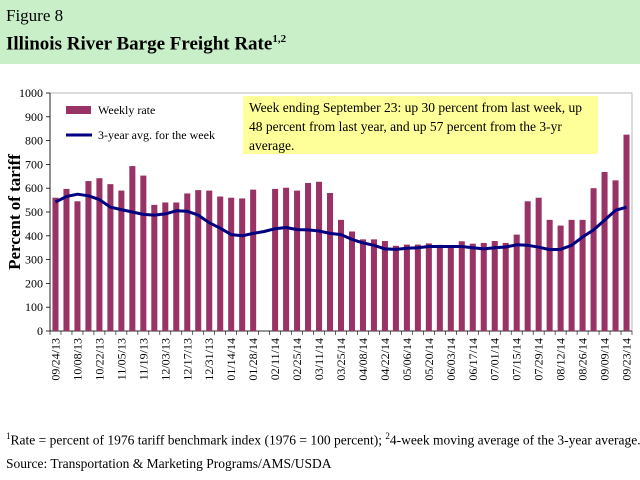  I want to click on header-band, so click(320, 32).